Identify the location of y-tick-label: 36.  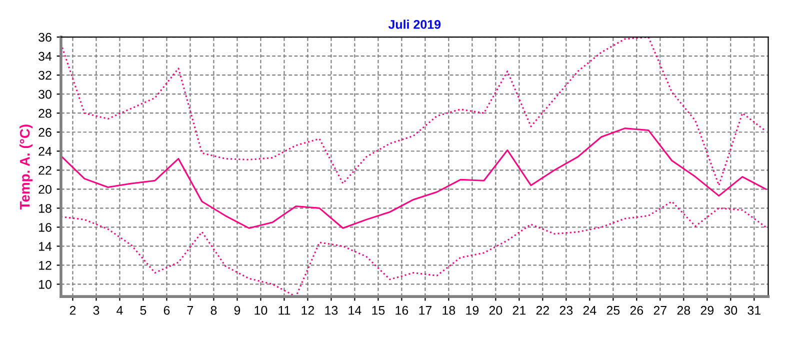
(45, 37).